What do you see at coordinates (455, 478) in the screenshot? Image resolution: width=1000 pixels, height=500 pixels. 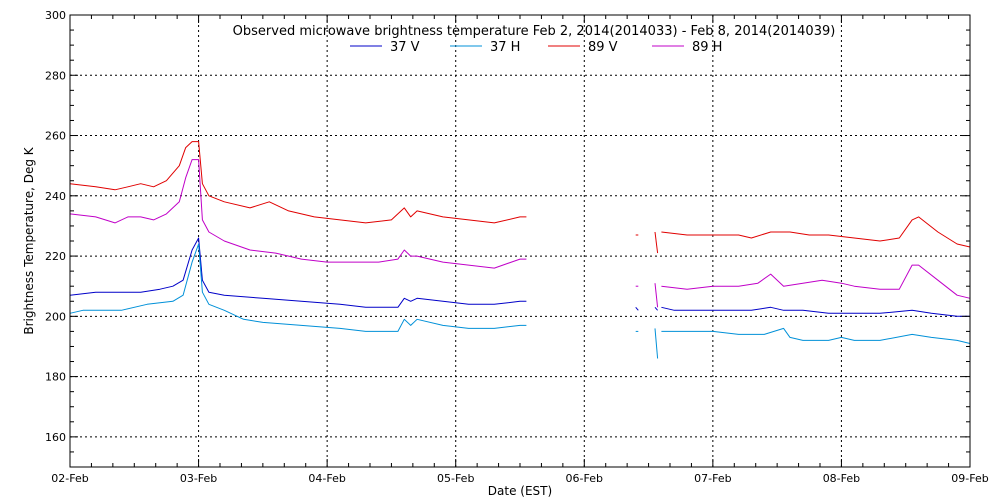 I see `x-tick-label: 05-Feb` at bounding box center [455, 478].